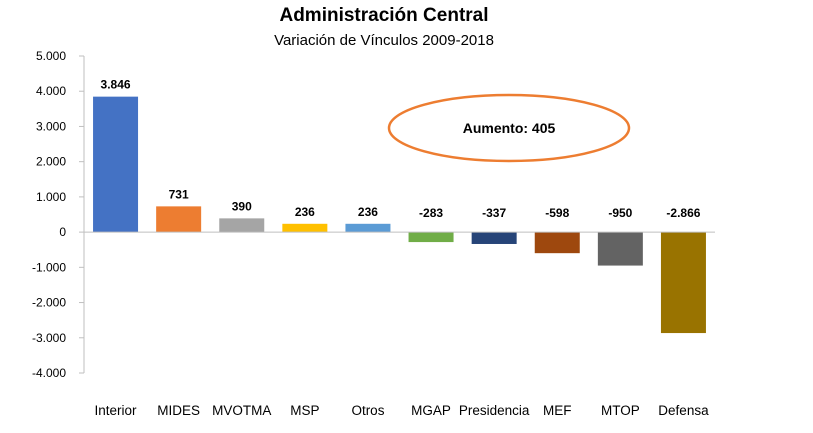 This screenshot has height=433, width=813. I want to click on x-tick-label-defensa: Defensa, so click(683, 410).